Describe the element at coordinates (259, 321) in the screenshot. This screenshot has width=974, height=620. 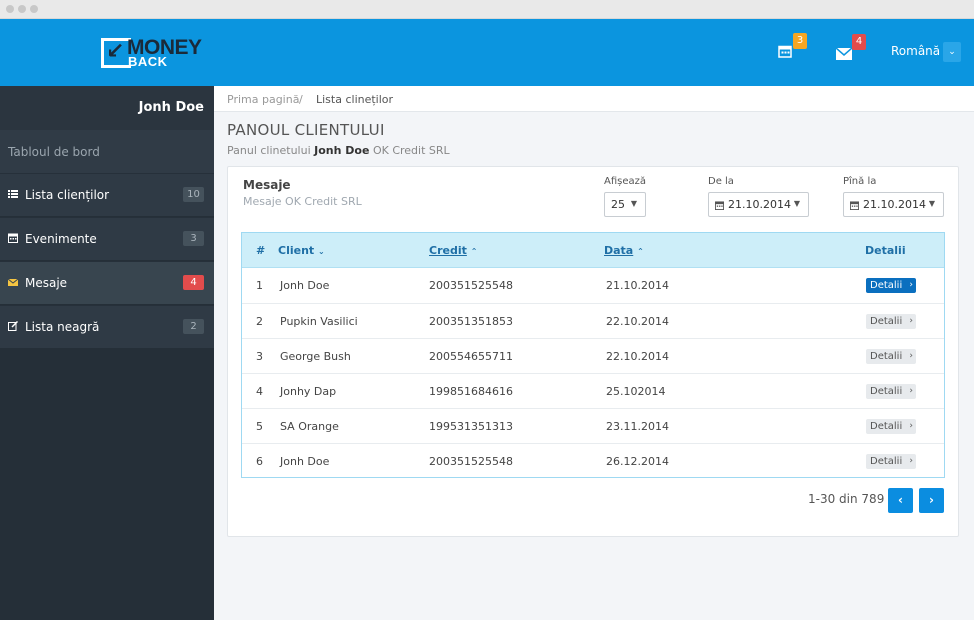
I see `cell-num: 2` at that location.